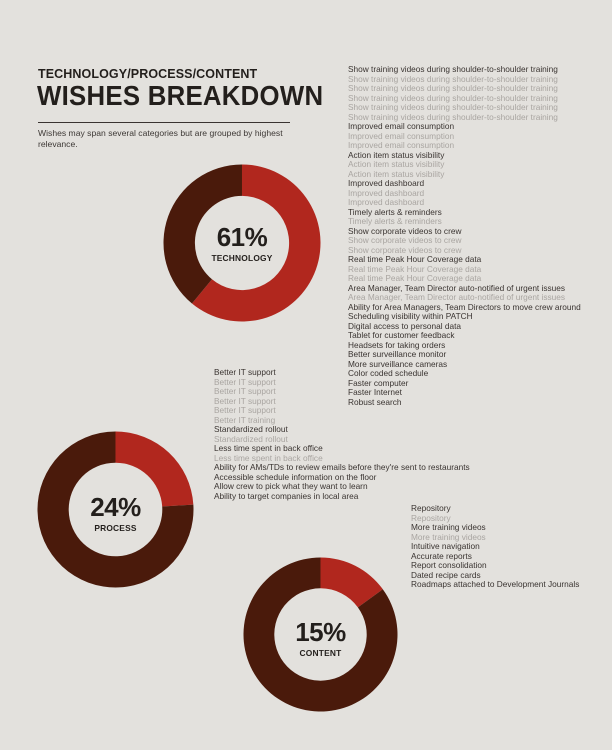 The height and width of the screenshot is (750, 612). What do you see at coordinates (388, 373) in the screenshot?
I see `wish-item: Color coded schedule` at bounding box center [388, 373].